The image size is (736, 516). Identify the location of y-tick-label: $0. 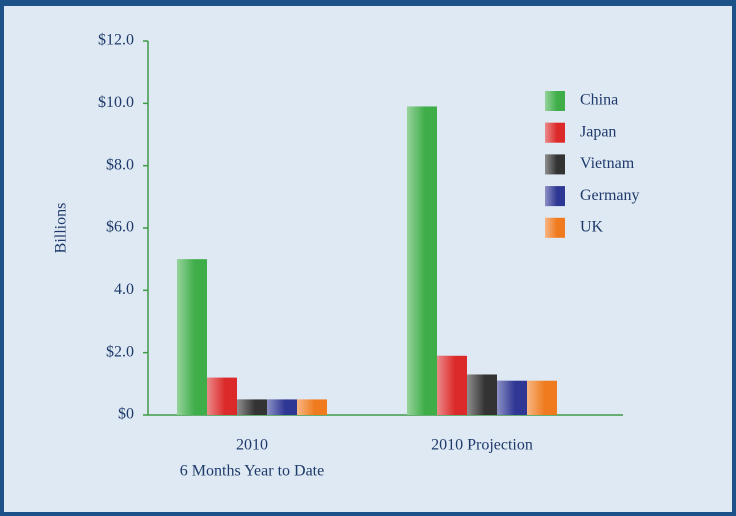
(126, 414).